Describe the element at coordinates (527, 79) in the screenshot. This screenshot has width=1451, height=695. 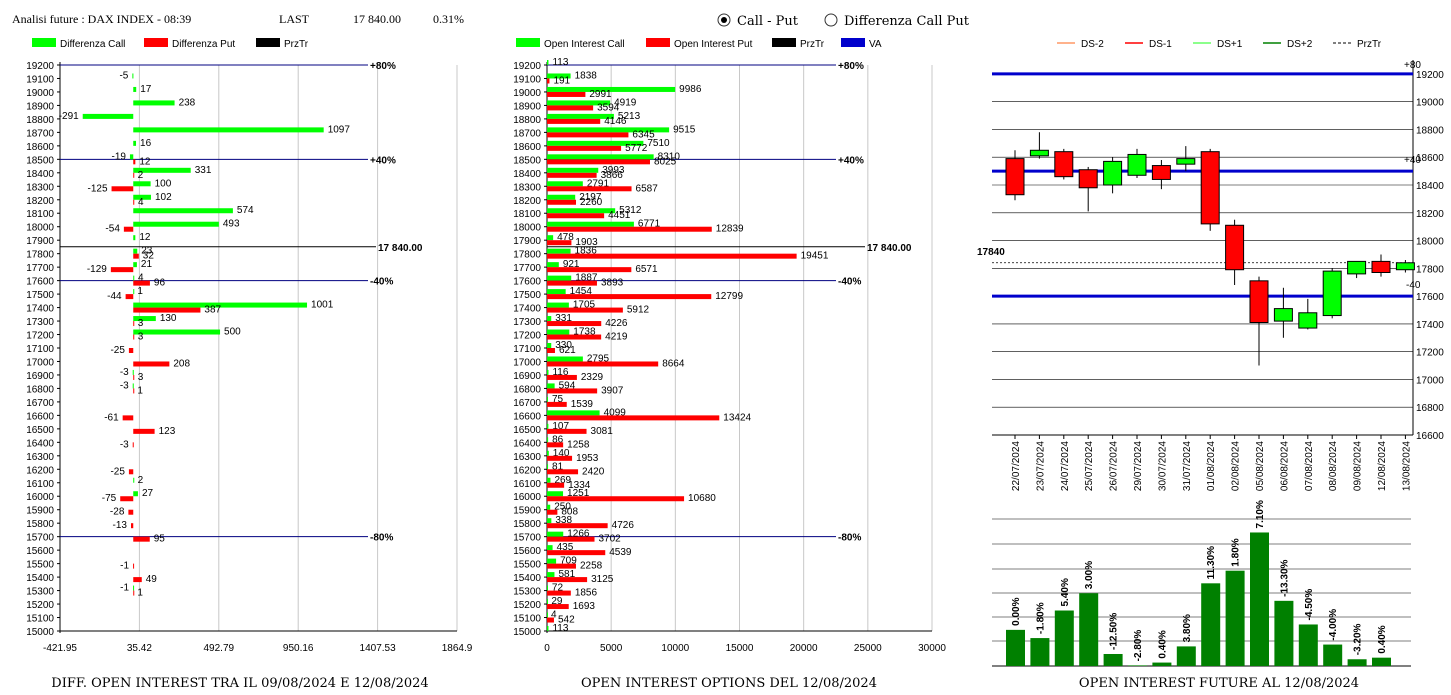
I see `oi-ytick-1: 19100` at that location.